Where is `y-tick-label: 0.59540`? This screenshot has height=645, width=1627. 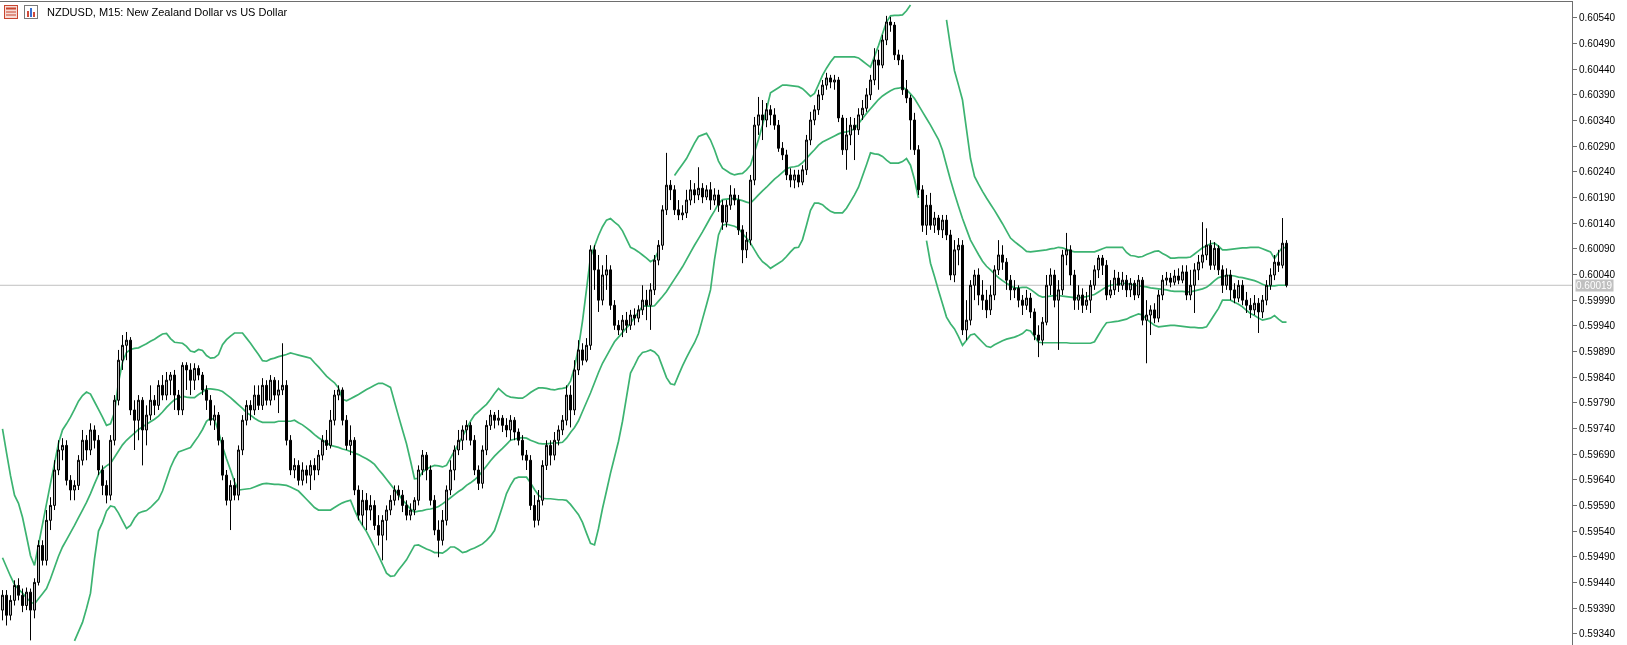 y-tick-label: 0.59540 is located at coordinates (1597, 531).